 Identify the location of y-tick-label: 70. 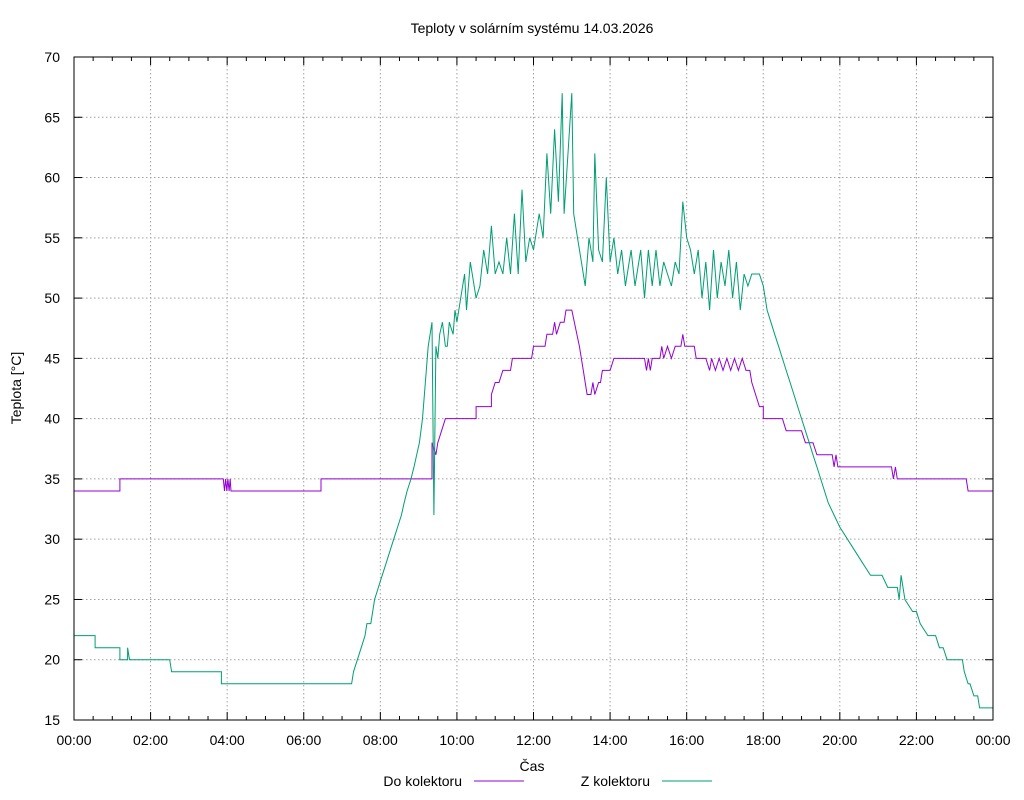
(52, 57).